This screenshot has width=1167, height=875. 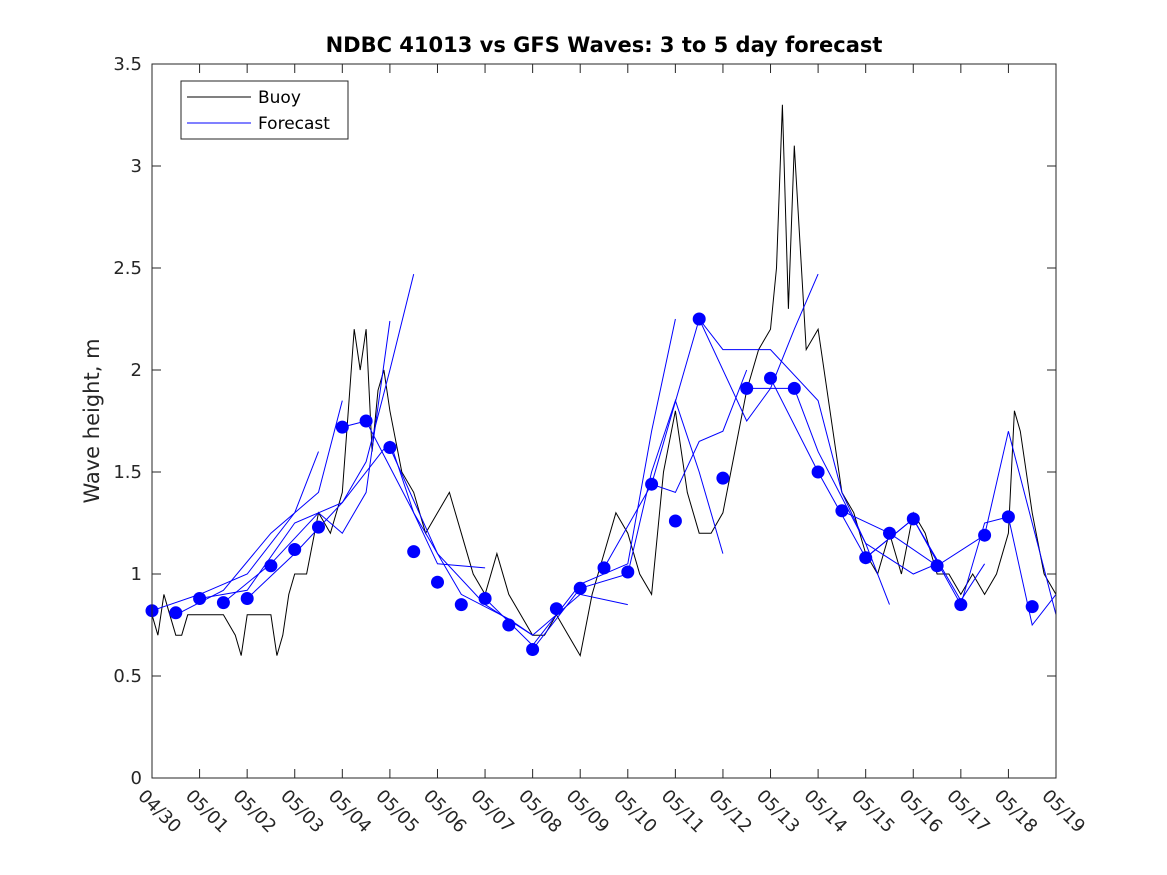 I want to click on x-tick-label: 05/09, so click(x=588, y=812).